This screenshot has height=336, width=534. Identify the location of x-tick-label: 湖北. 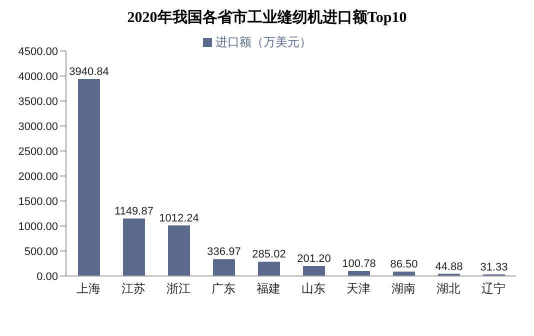
(448, 289).